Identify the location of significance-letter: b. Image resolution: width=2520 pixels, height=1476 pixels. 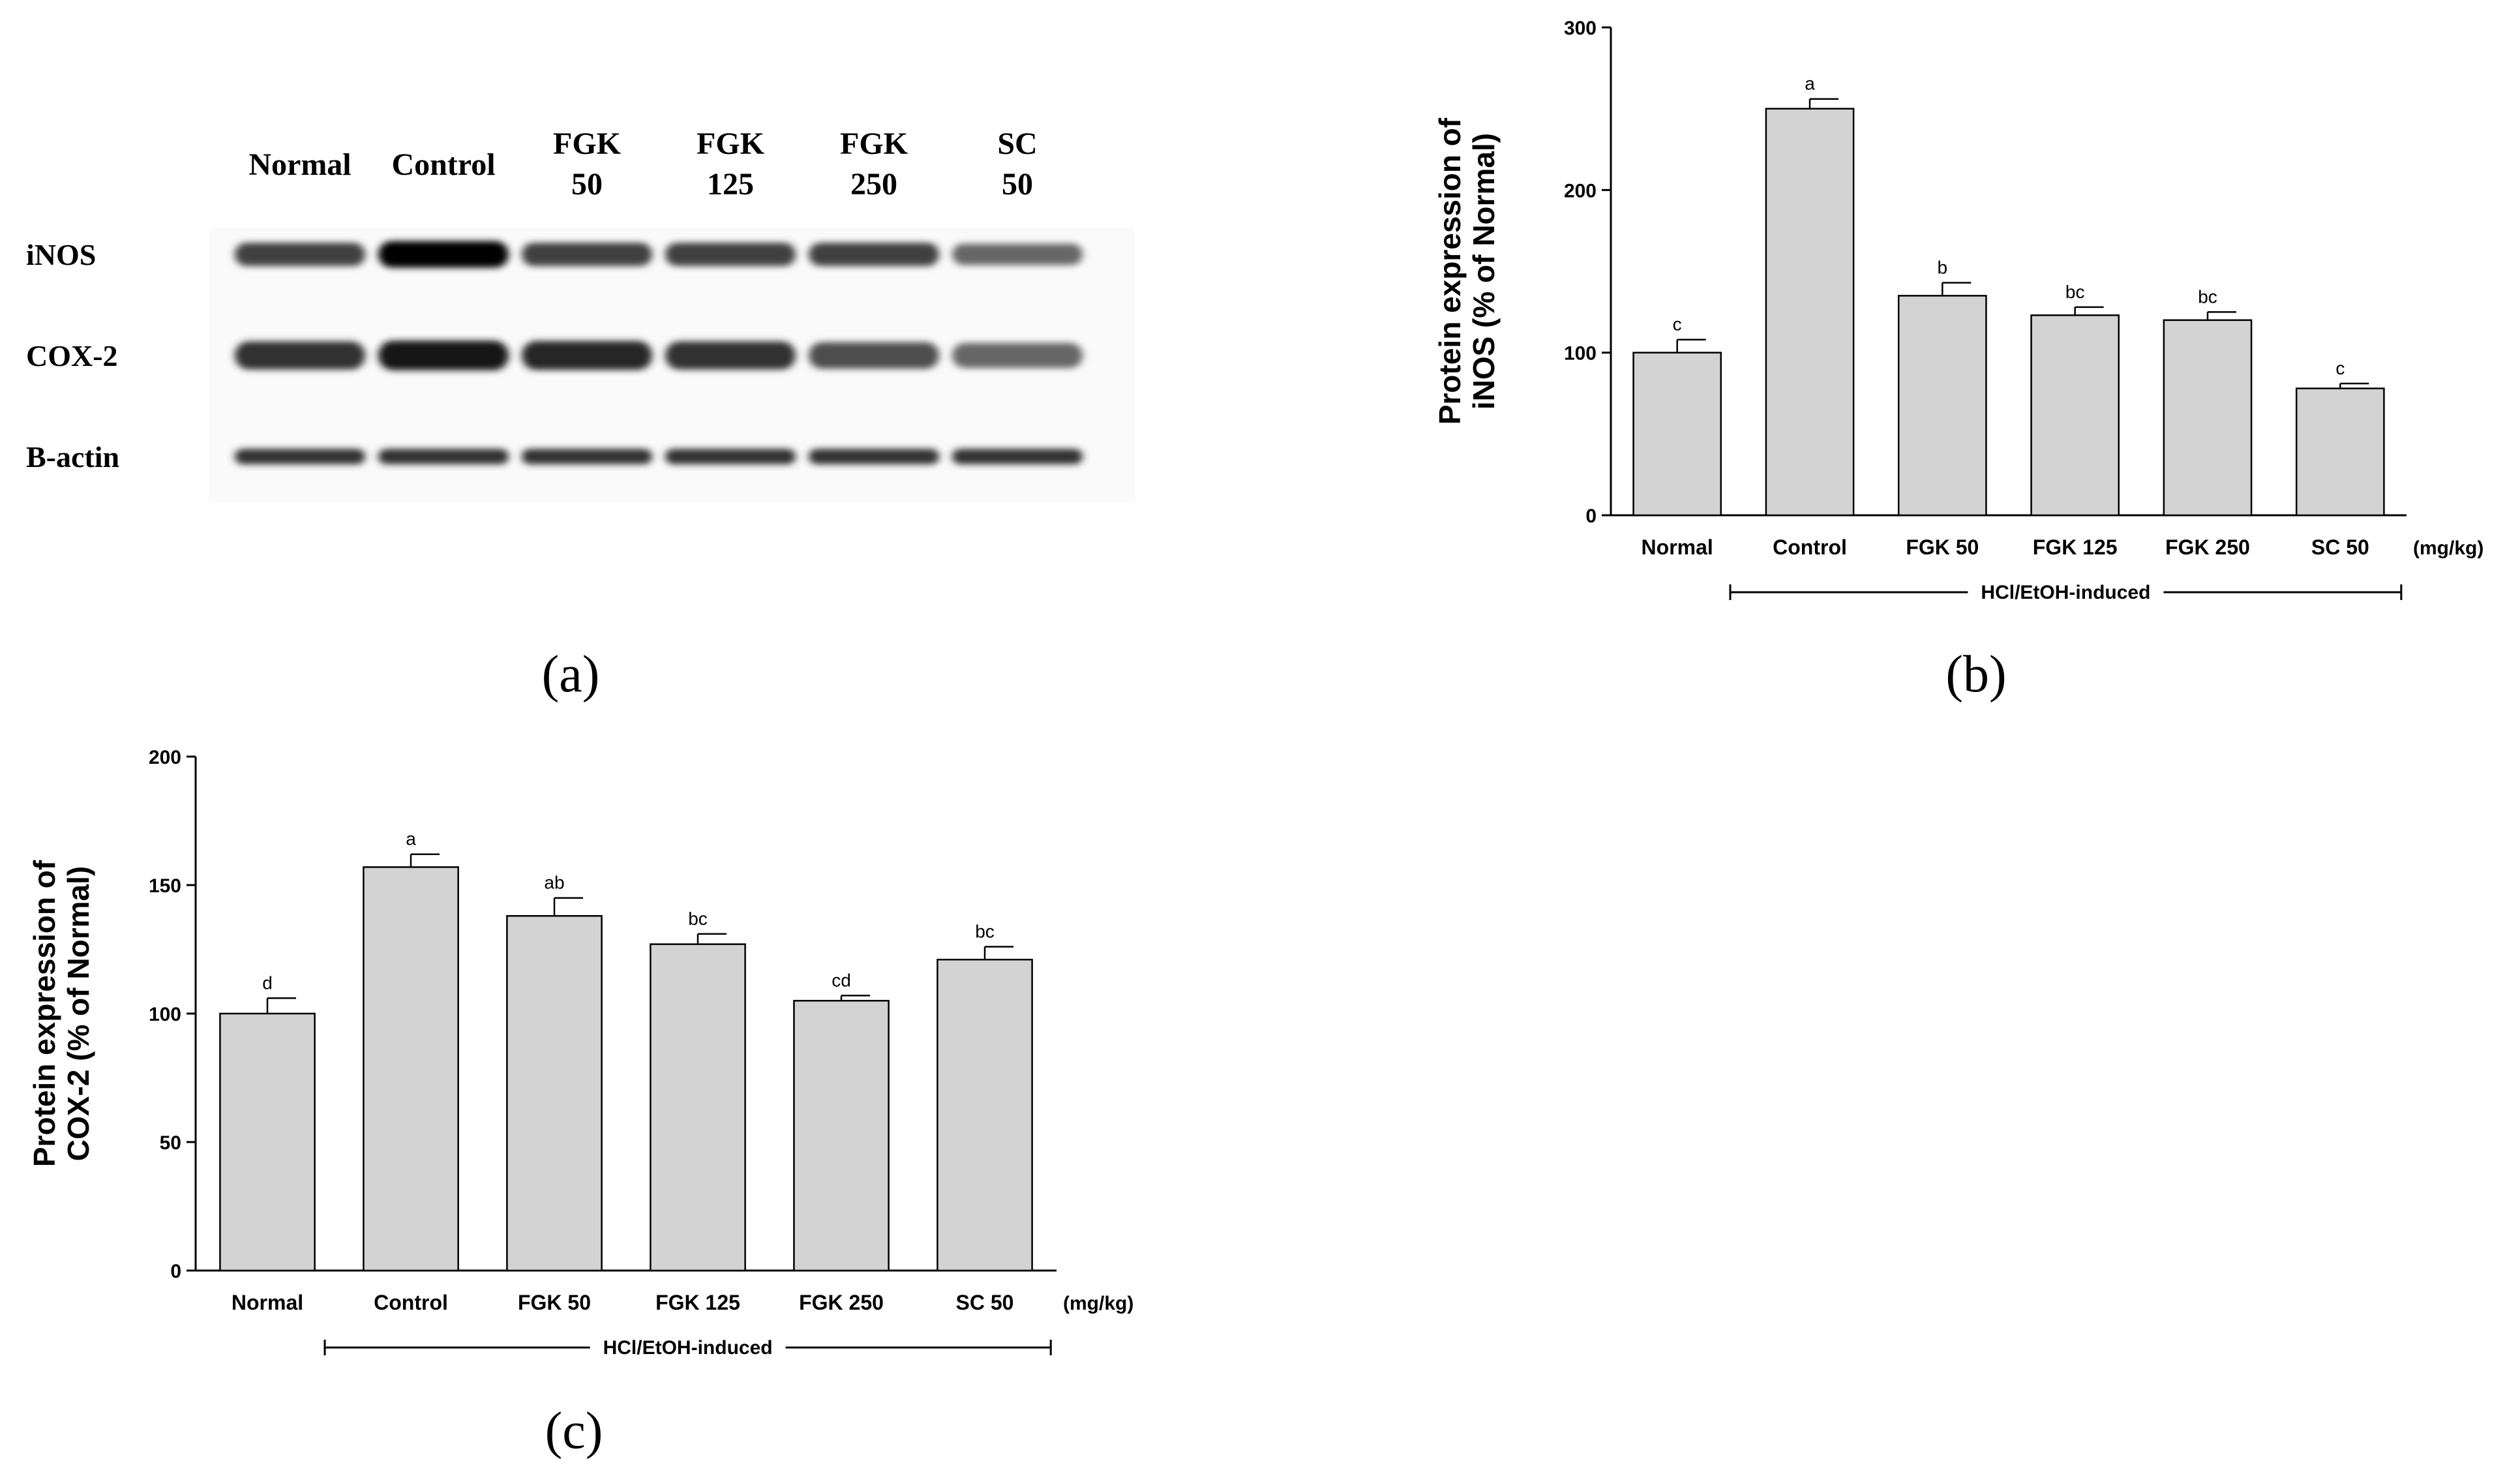
(1943, 267).